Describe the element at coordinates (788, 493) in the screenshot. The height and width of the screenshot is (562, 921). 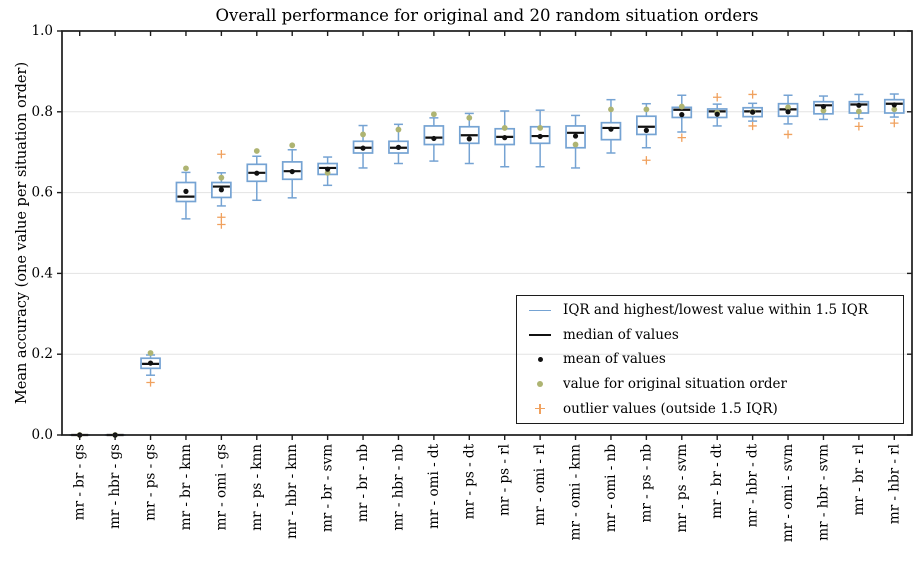
I see `x-tick-label: mr - omi - svm` at that location.